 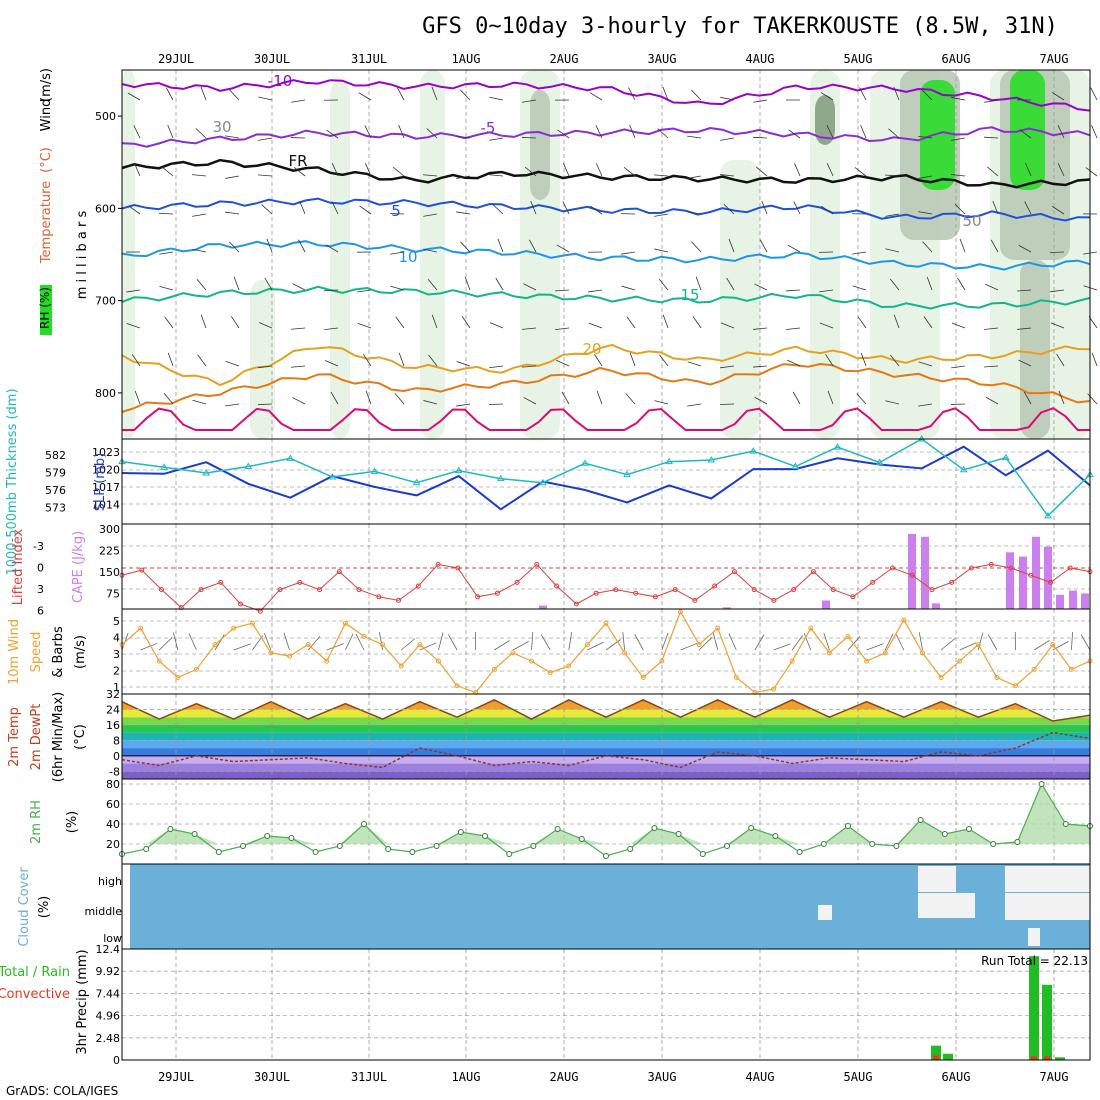 What do you see at coordinates (116, 621) in the screenshot?
I see `wind-tick-label: 5` at bounding box center [116, 621].